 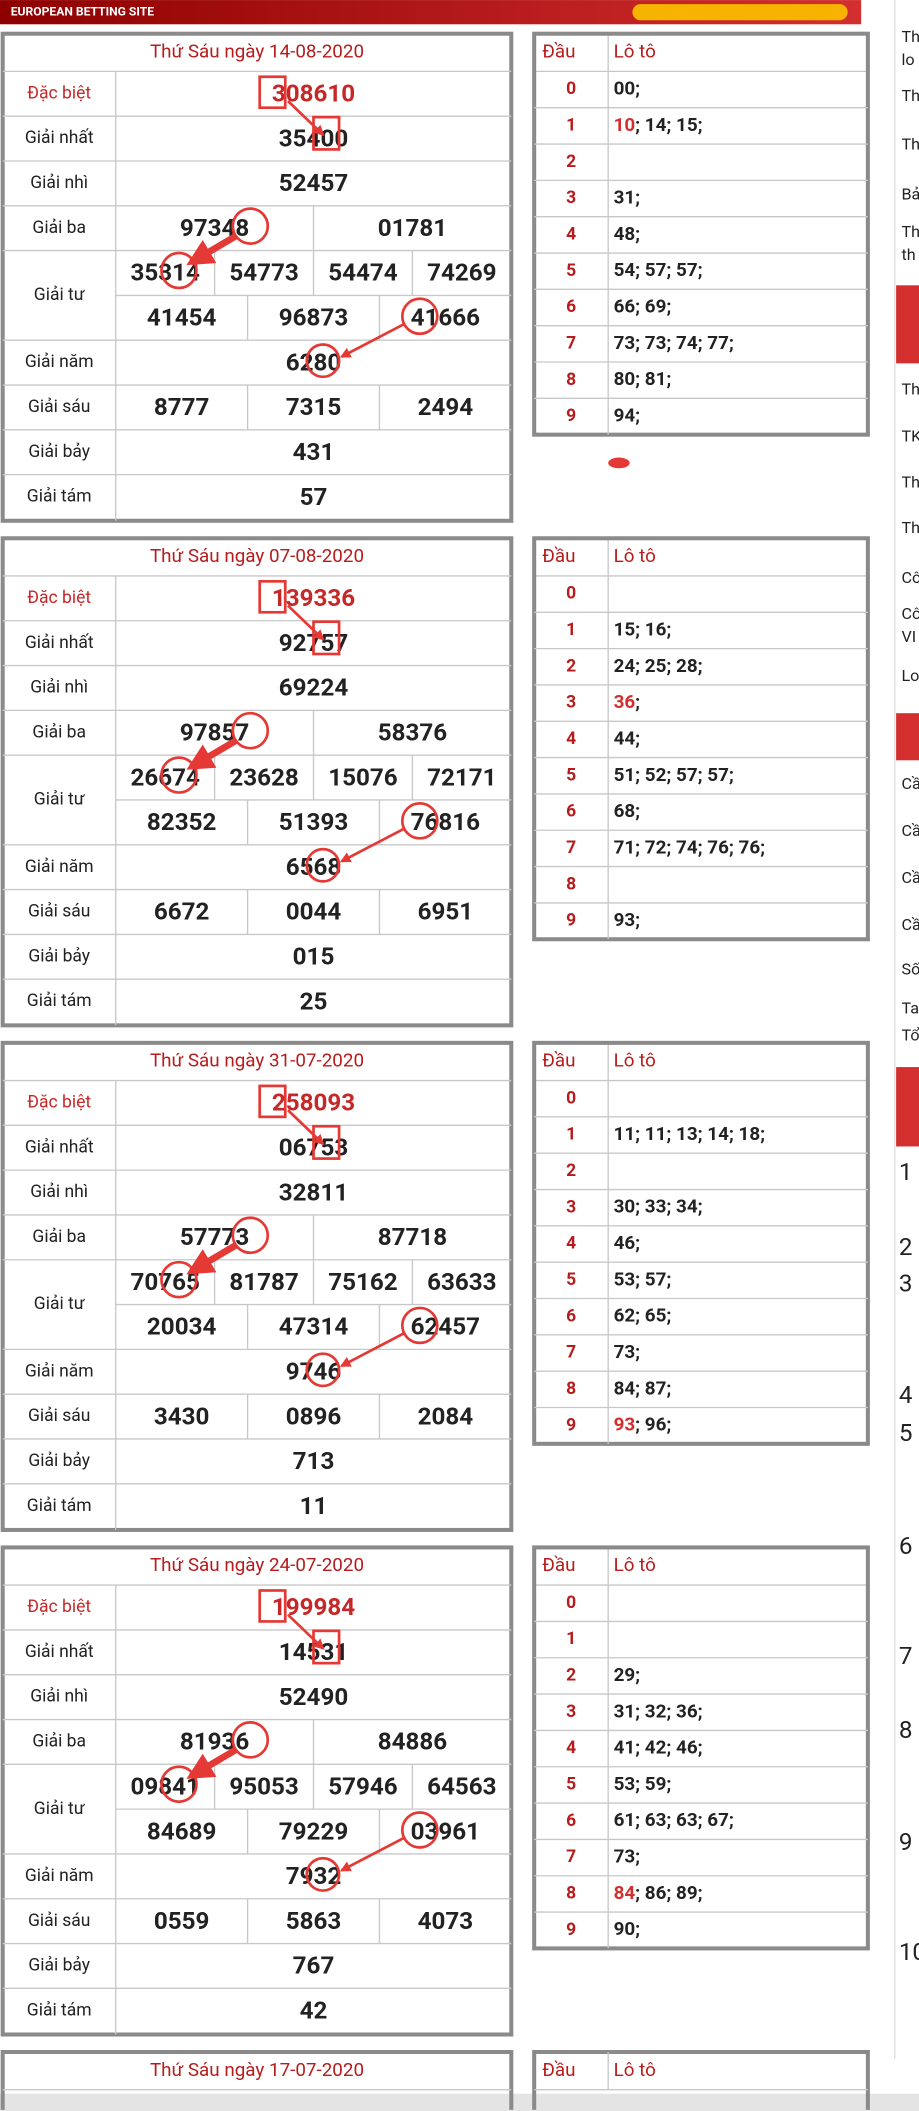 I want to click on loto-numbers: 44;, so click(x=627, y=738).